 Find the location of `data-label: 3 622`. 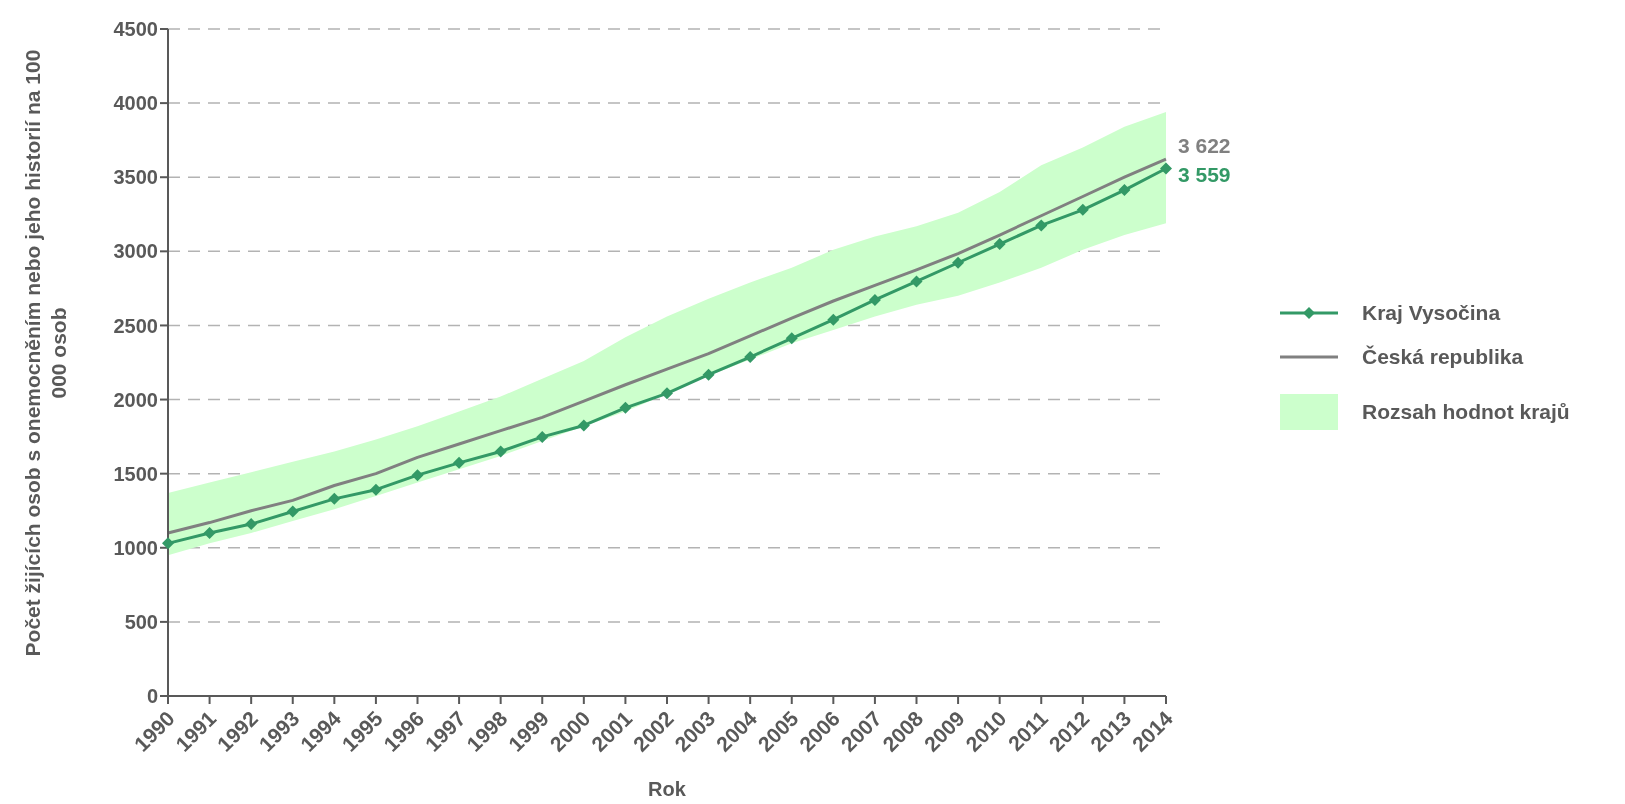

data-label: 3 622 is located at coordinates (1204, 146).